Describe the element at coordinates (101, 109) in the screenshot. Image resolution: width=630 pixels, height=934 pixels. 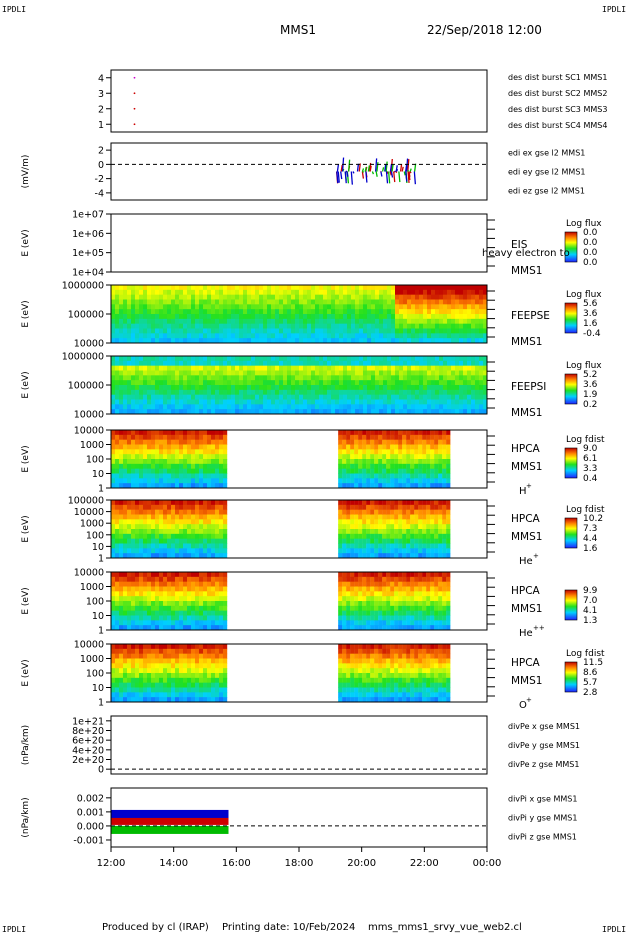
I see `ytick-label: 2` at that location.